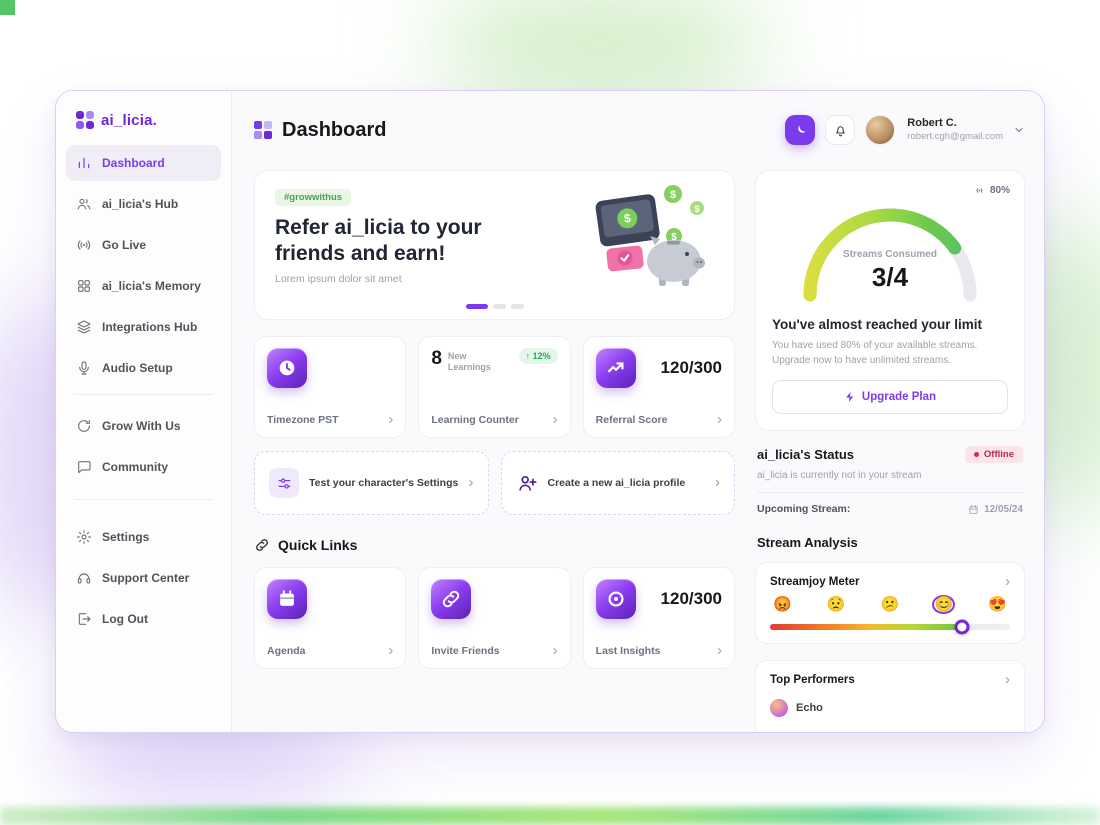 The height and width of the screenshot is (825, 1100). Describe the element at coordinates (143, 368) in the screenshot. I see `sidebar-item-audio: Audio Setup` at that location.